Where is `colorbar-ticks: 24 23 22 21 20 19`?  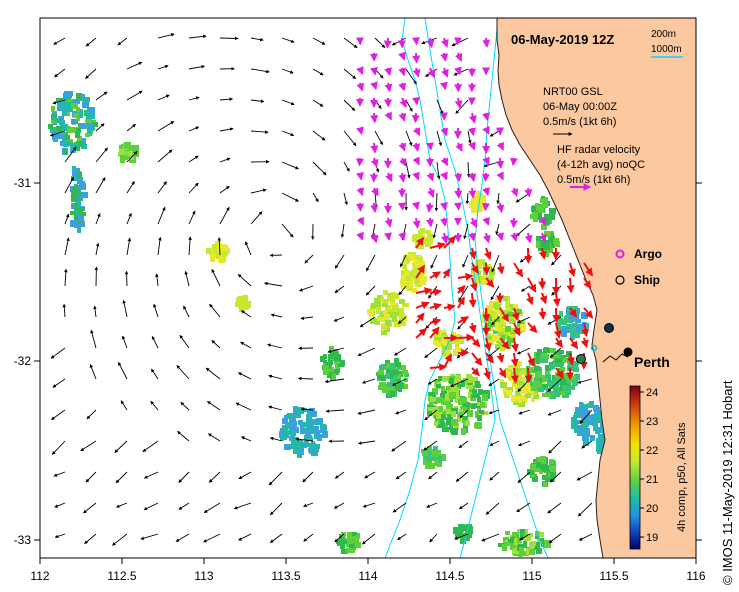
colorbar-ticks: 24 23 22 21 20 19 is located at coordinates (649, 465).